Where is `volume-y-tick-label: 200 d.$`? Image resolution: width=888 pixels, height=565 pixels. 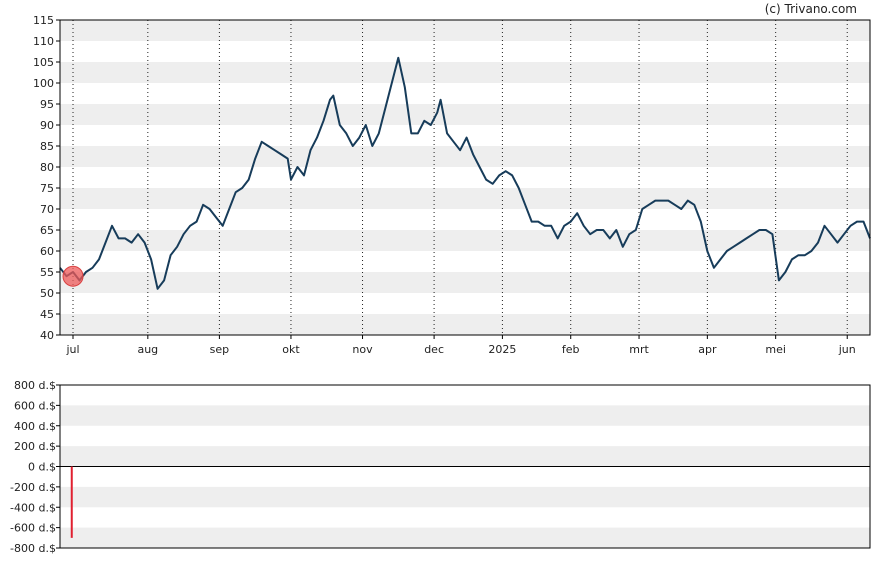 volume-y-tick-label: 200 d.$ is located at coordinates (35, 446).